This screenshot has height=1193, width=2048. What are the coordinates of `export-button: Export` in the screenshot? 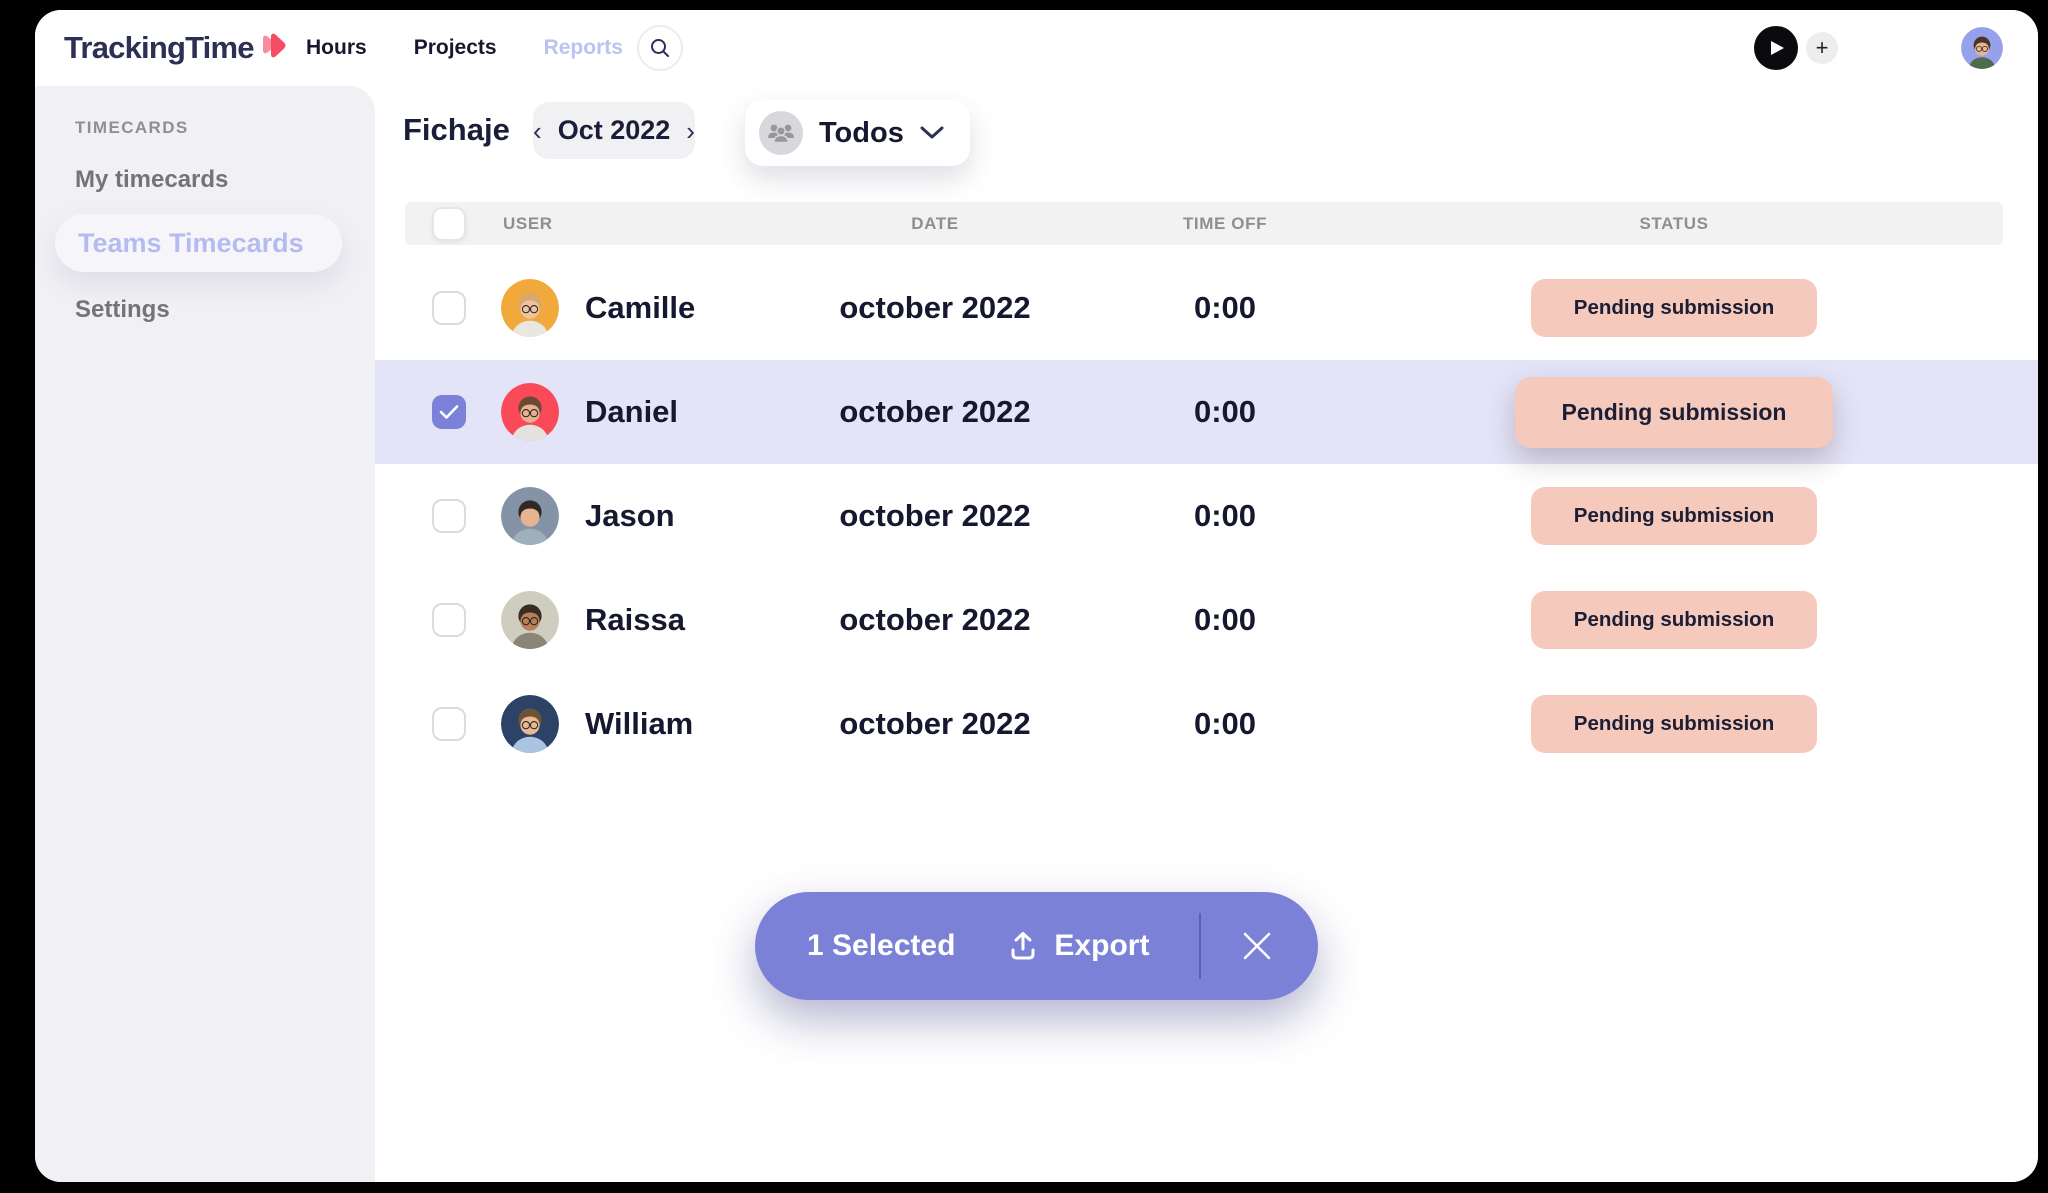 It's located at (1078, 946).